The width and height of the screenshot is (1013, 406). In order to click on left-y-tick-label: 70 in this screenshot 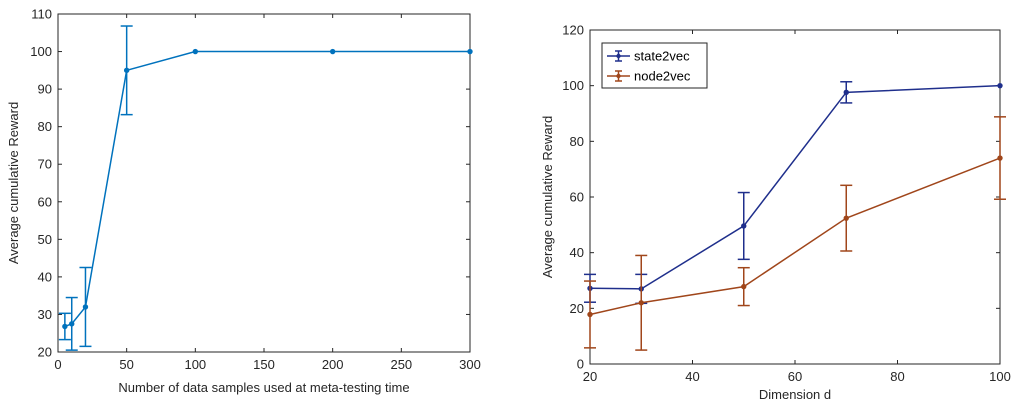, I will do `click(45, 164)`.